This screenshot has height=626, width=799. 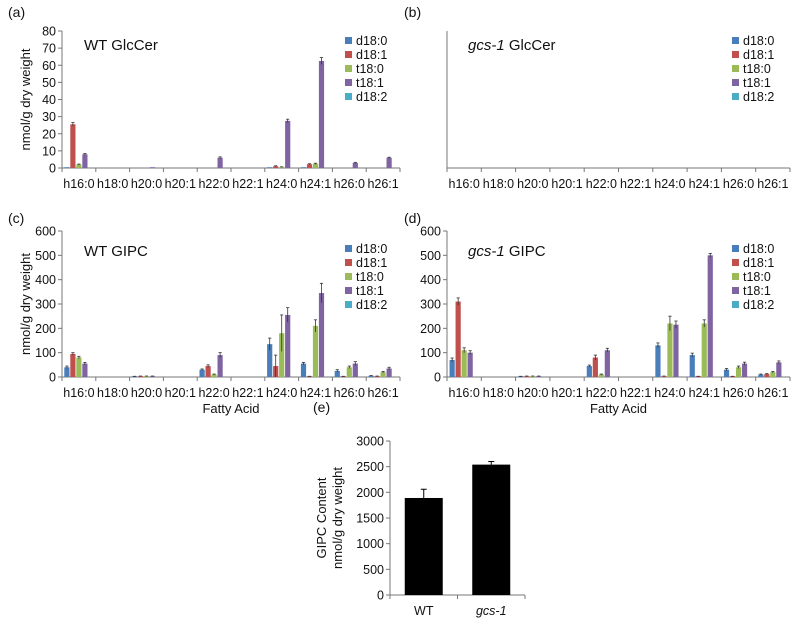 I want to click on y-tick-label: 500, so click(x=45, y=256).